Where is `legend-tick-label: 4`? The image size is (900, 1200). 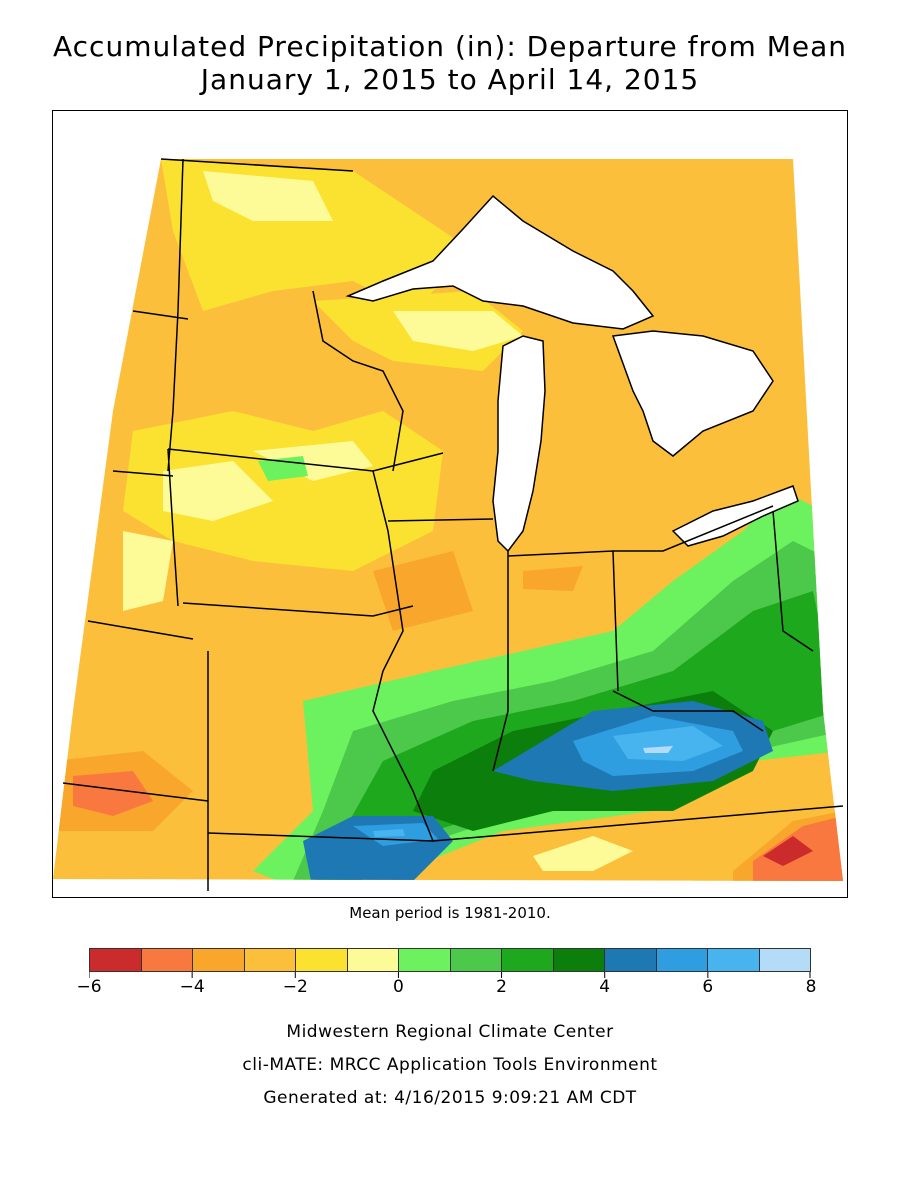 legend-tick-label: 4 is located at coordinates (605, 987).